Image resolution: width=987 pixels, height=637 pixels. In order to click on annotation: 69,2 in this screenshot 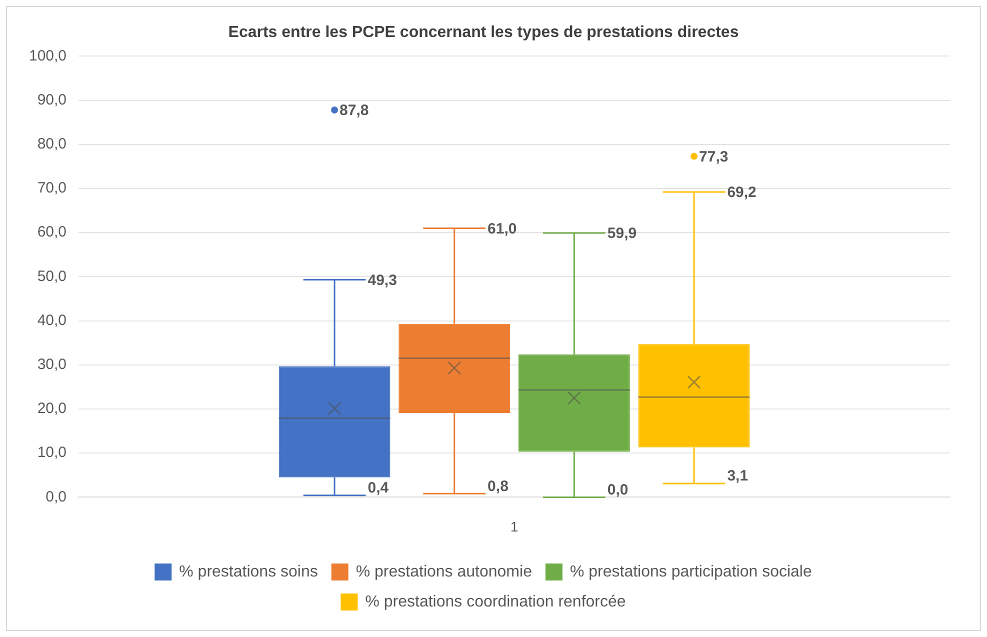, I will do `click(741, 193)`.